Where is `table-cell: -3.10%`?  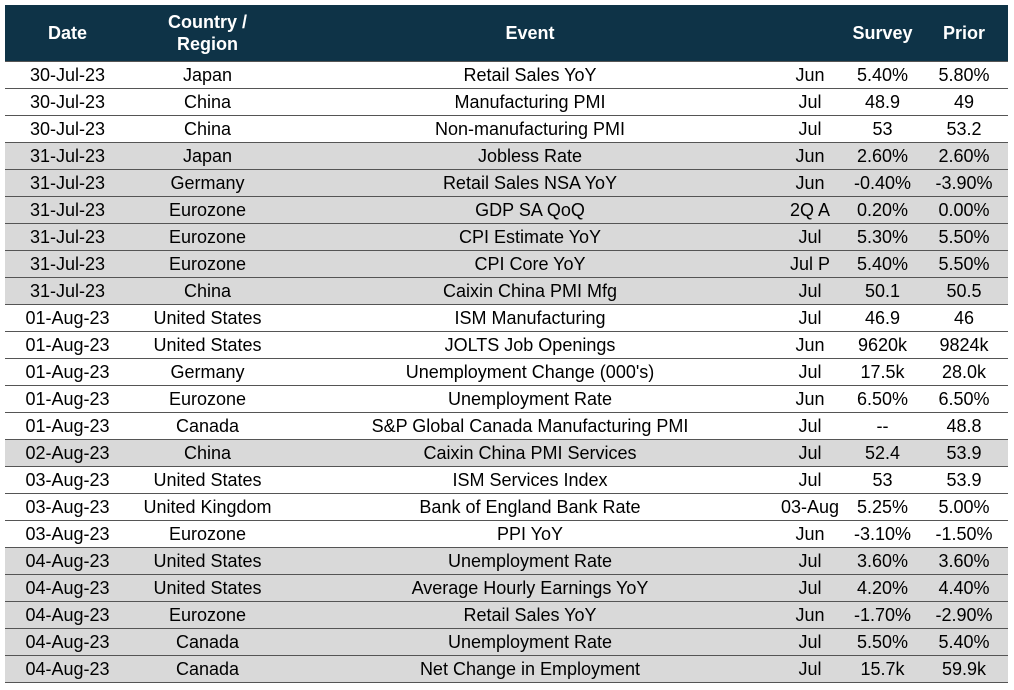 table-cell: -3.10% is located at coordinates (882, 534).